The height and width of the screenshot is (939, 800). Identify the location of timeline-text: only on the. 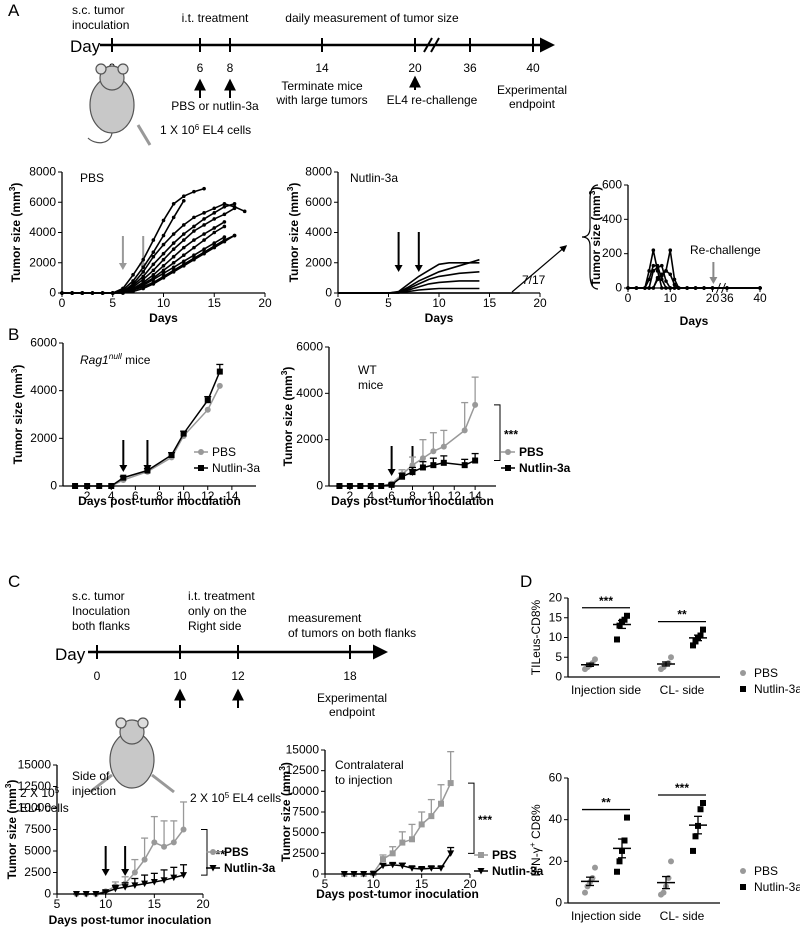
(217, 611).